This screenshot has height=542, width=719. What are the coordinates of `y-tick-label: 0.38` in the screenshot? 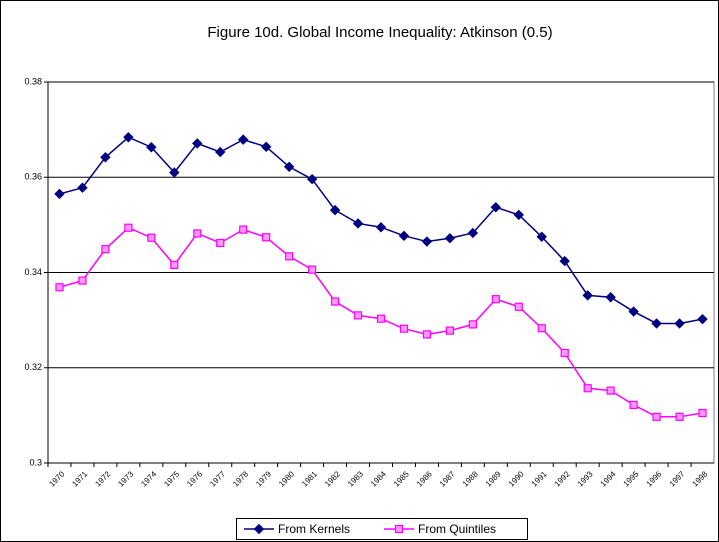 It's located at (33, 81).